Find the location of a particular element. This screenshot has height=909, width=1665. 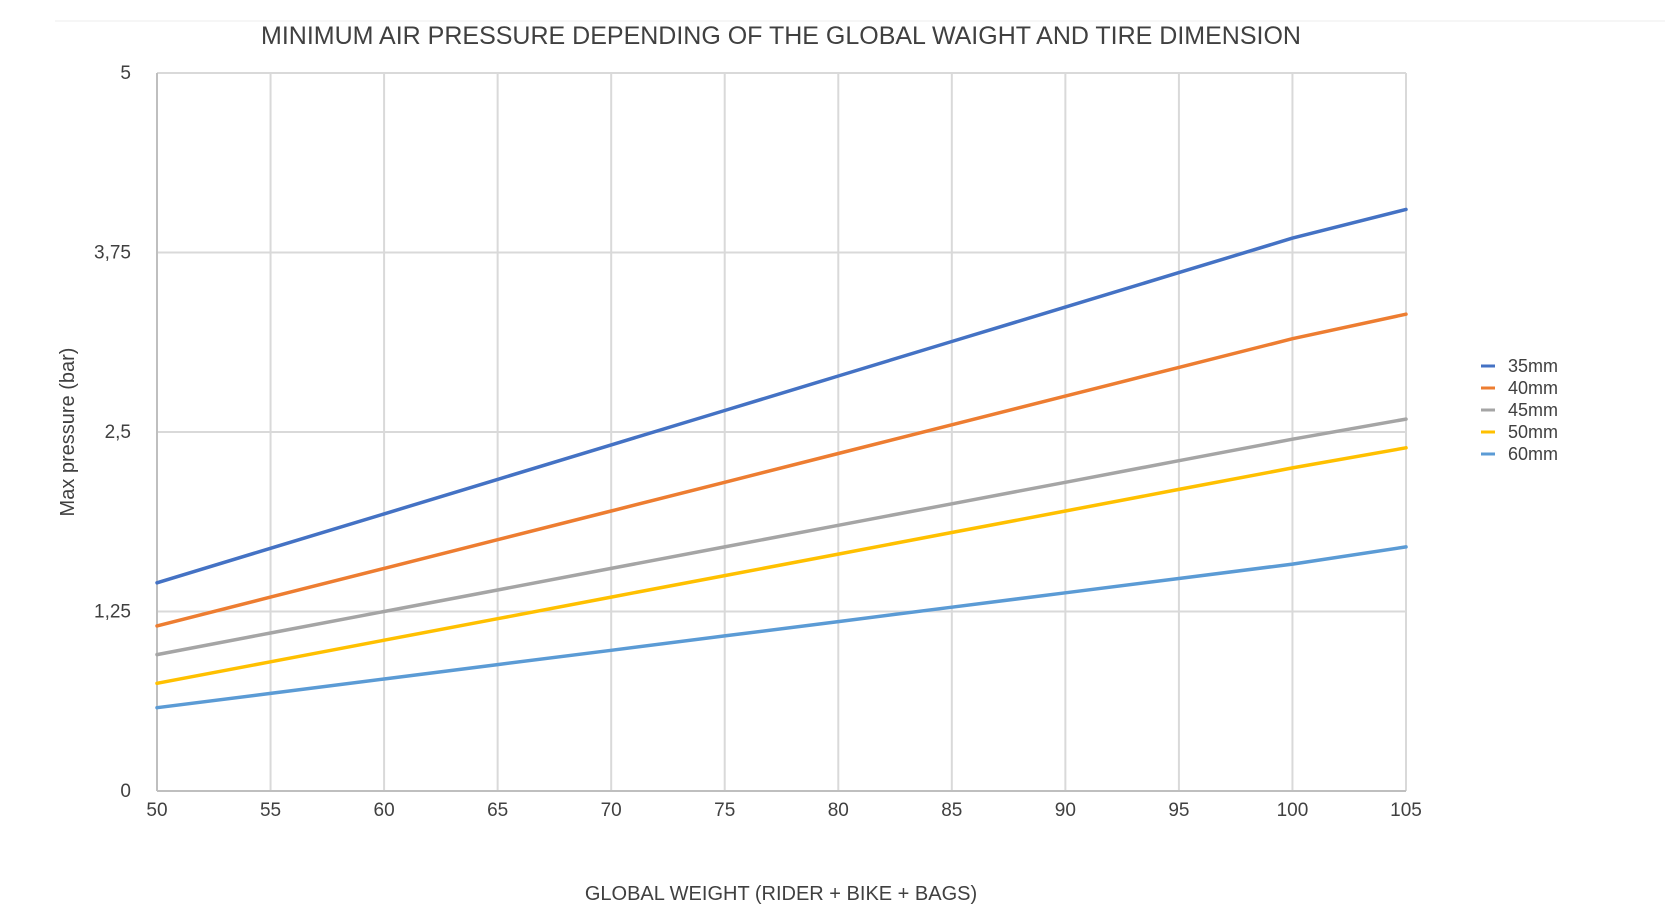

x-tick-label: 100 is located at coordinates (1293, 810).